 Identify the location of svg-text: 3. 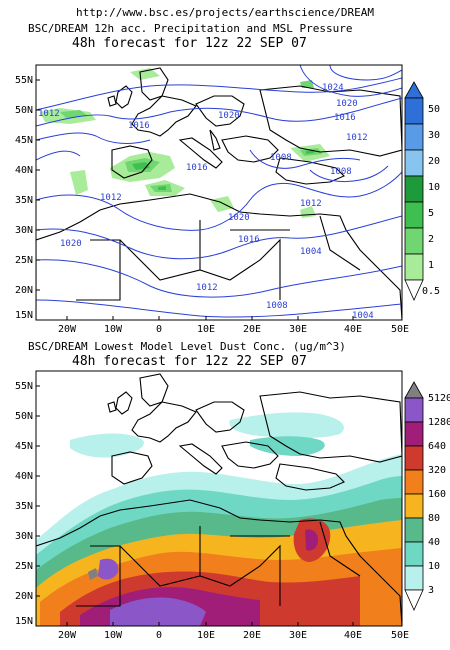
(431, 590).